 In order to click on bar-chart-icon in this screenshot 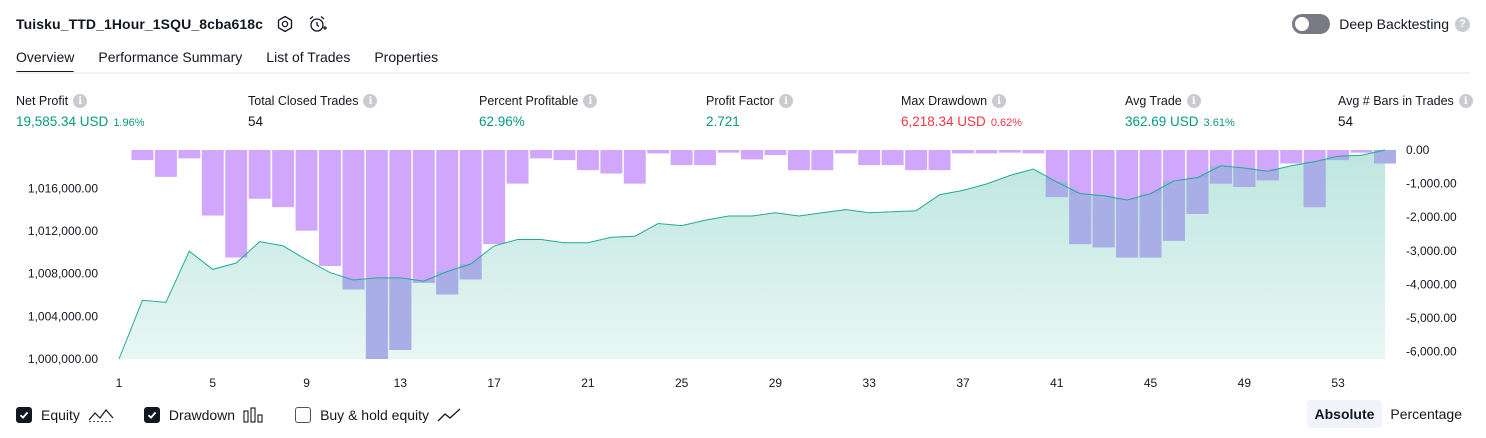, I will do `click(254, 415)`.